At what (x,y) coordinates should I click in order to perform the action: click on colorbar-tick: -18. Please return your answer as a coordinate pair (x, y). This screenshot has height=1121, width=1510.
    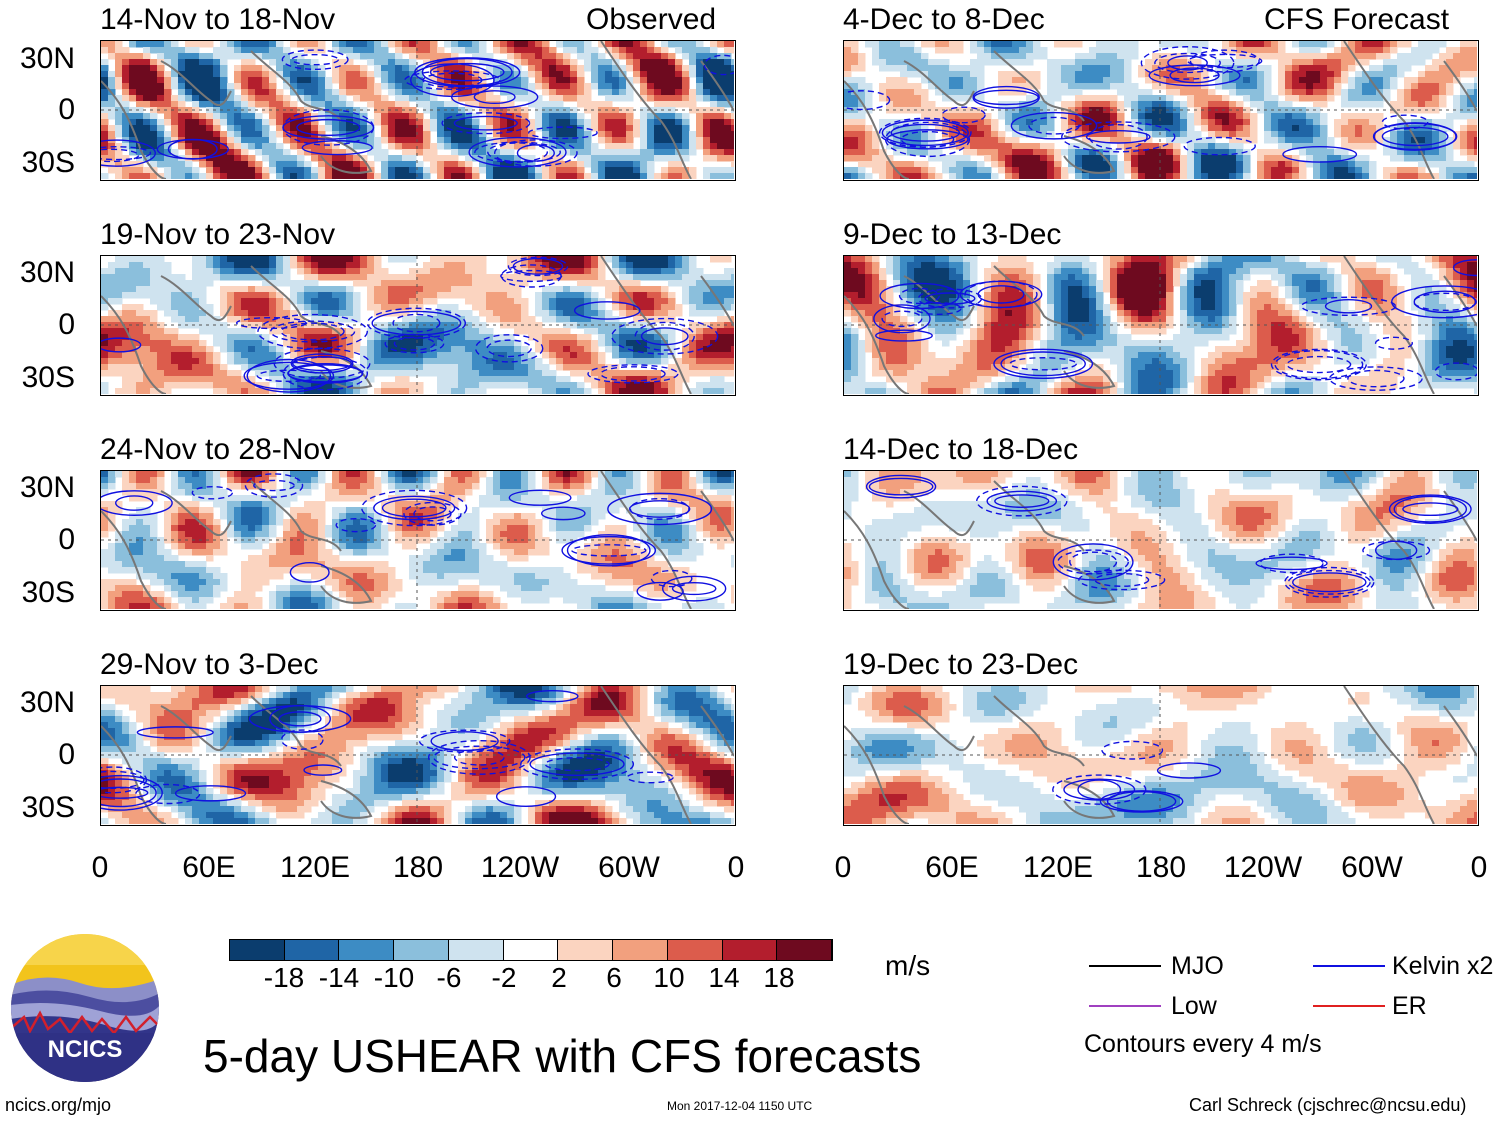
    Looking at the image, I should click on (284, 977).